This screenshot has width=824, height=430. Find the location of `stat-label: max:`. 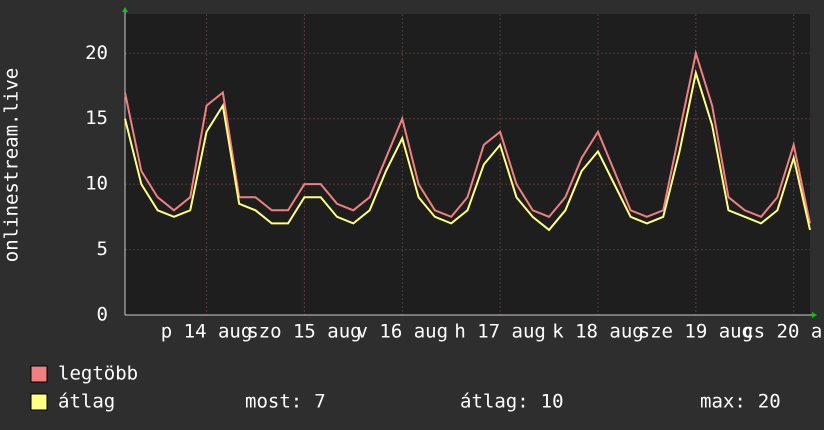

stat-label: max: is located at coordinates (723, 402).